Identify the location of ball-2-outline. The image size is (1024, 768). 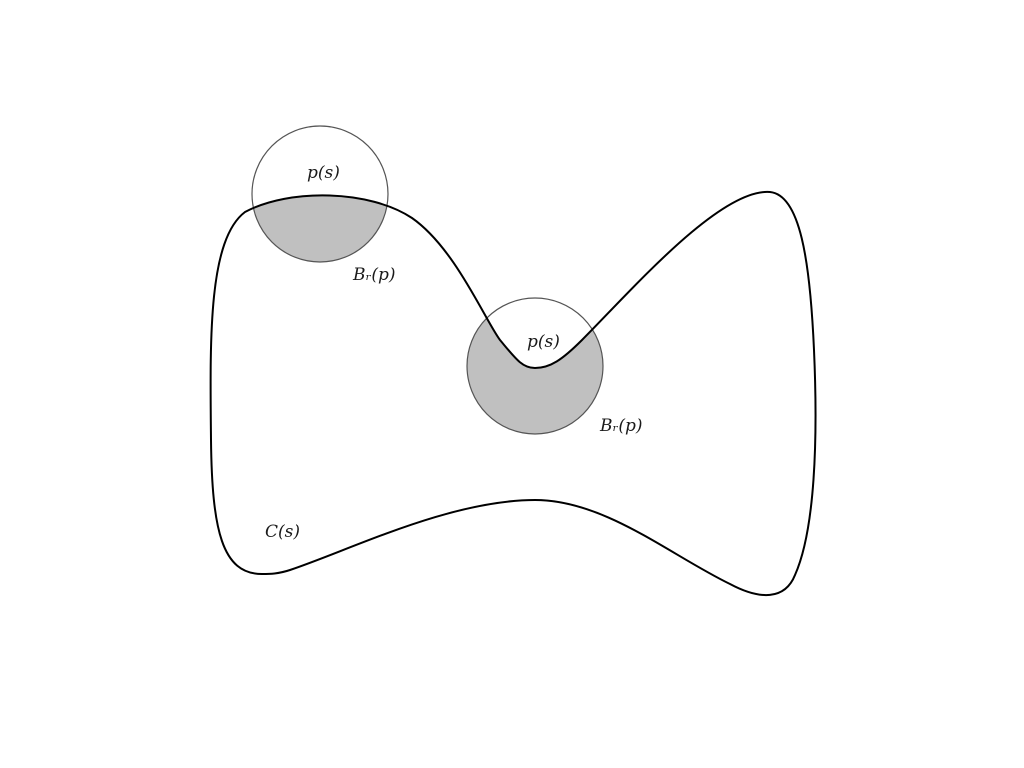
(535, 366).